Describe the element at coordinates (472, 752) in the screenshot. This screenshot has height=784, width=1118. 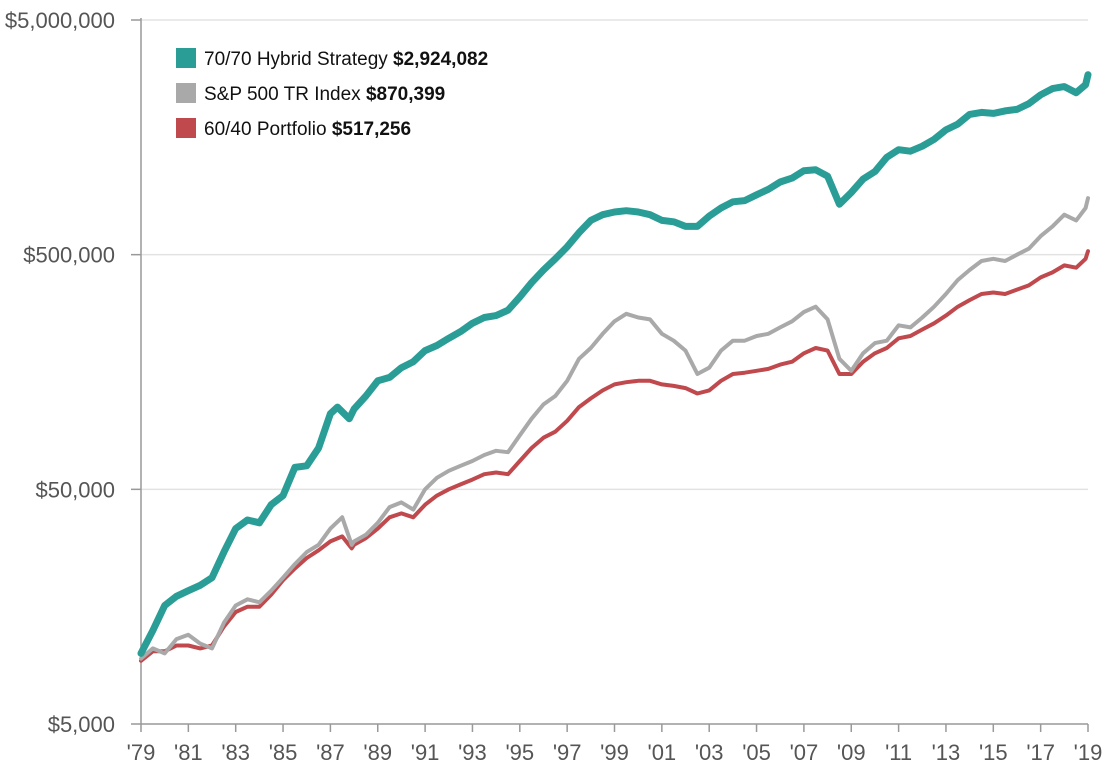
I see `x-tick-label: '93` at that location.